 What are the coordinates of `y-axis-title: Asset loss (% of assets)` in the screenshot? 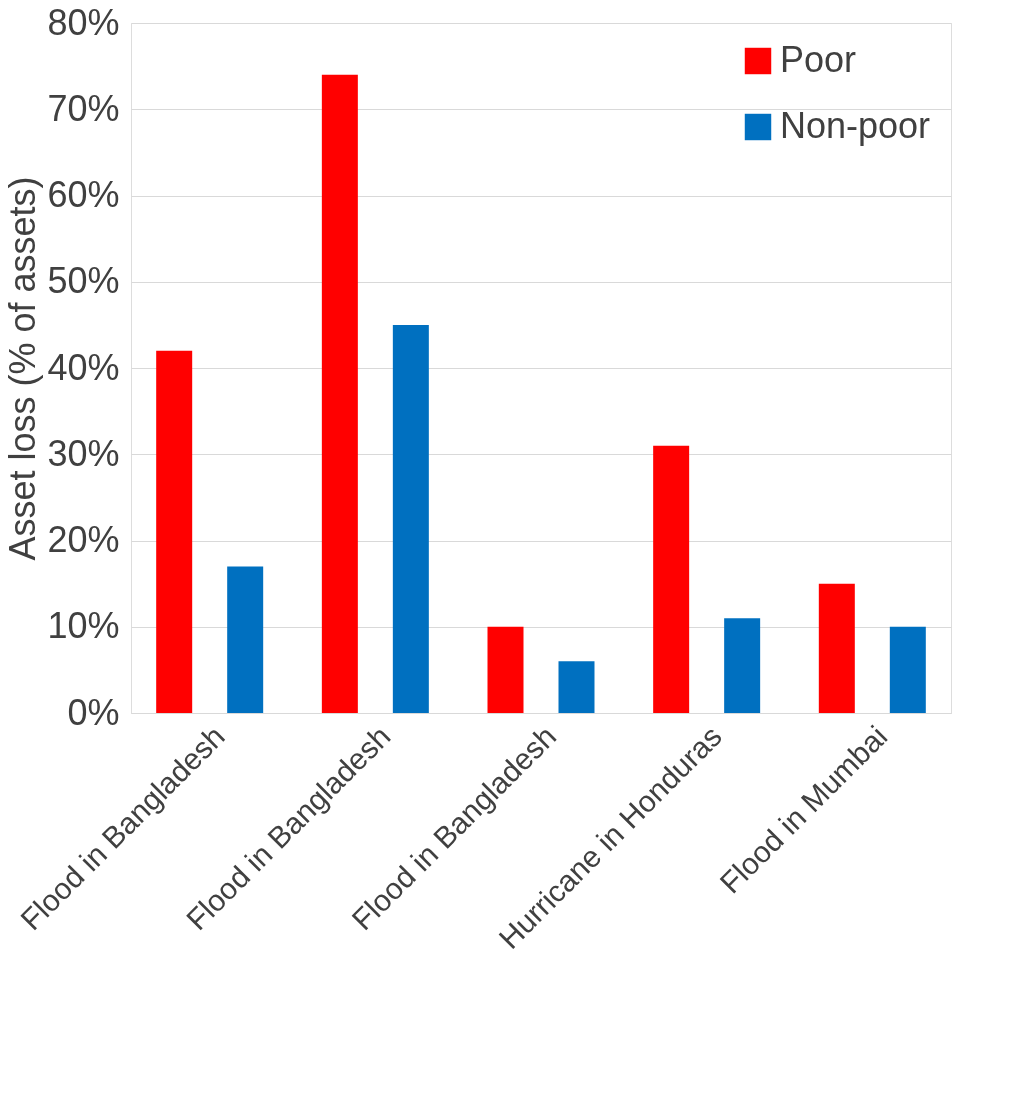 It's located at (23, 368).